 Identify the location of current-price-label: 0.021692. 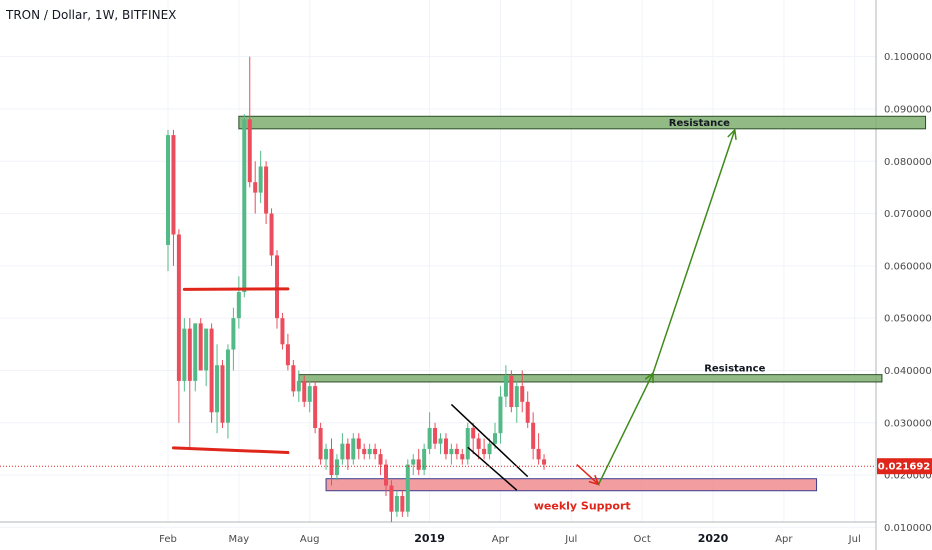
(904, 467).